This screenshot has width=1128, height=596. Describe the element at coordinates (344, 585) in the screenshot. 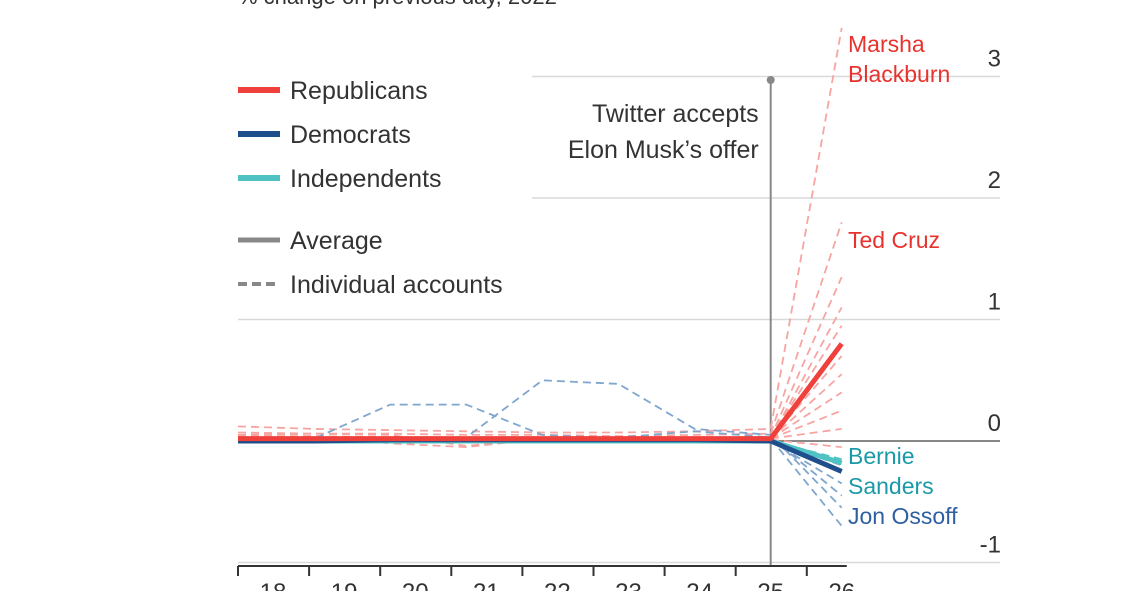

I see `x-tick-label: 19` at that location.